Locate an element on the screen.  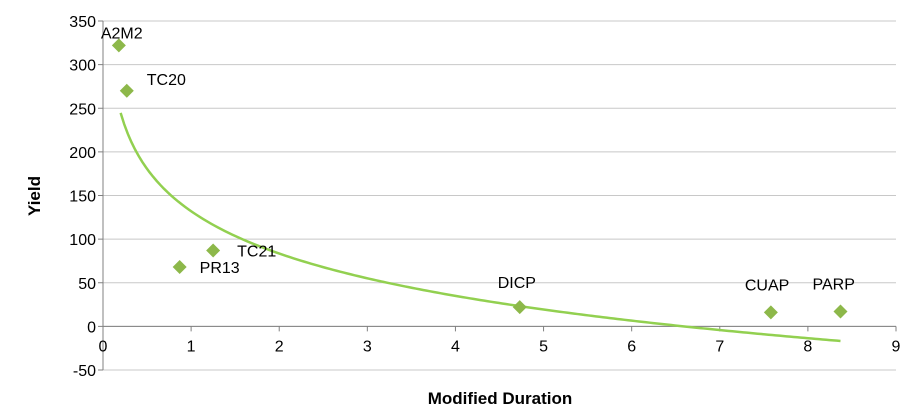
x-tick-label: 6 is located at coordinates (631, 346).